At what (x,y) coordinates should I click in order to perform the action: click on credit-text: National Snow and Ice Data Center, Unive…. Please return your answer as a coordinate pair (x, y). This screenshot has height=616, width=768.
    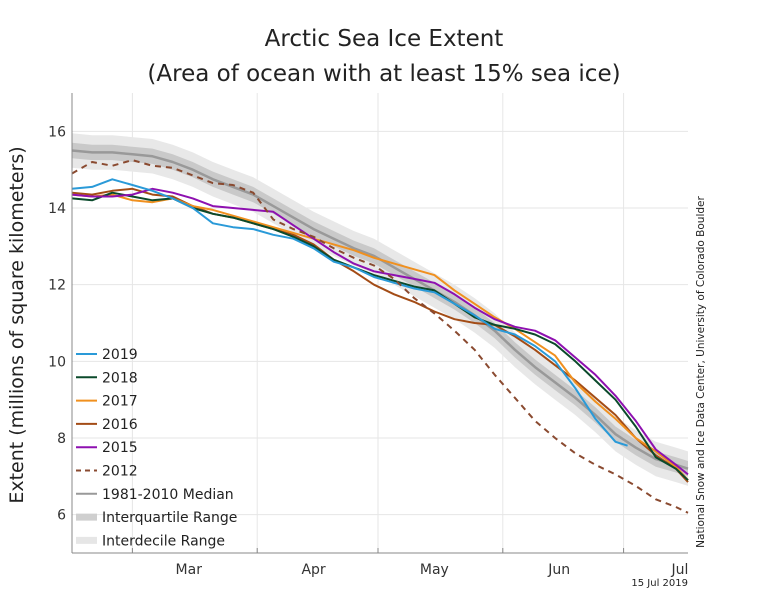
    Looking at the image, I should click on (701, 372).